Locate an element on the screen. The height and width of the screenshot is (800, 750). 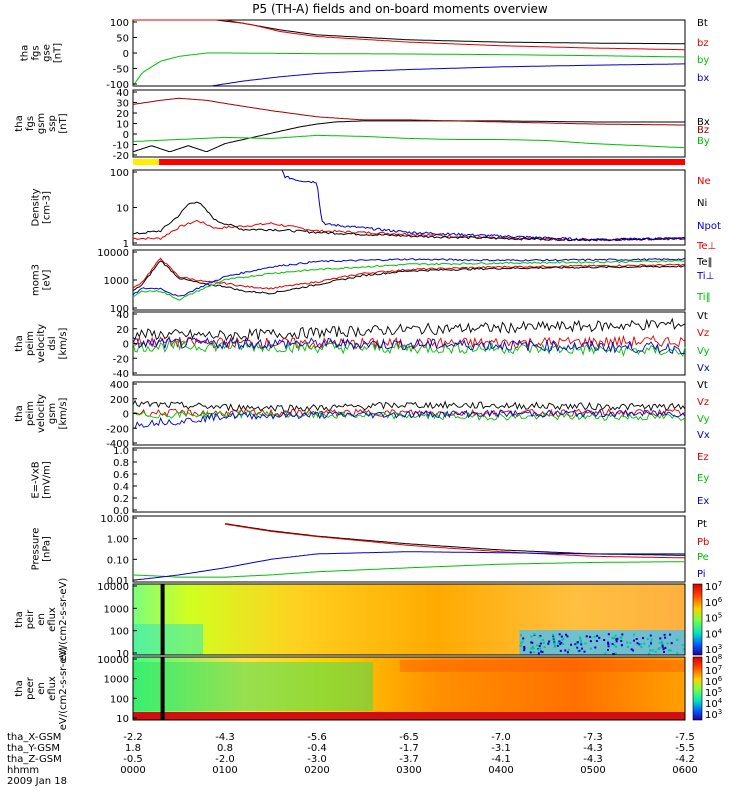
p9-colorbar-label: 10⁴ is located at coordinates (714, 633).